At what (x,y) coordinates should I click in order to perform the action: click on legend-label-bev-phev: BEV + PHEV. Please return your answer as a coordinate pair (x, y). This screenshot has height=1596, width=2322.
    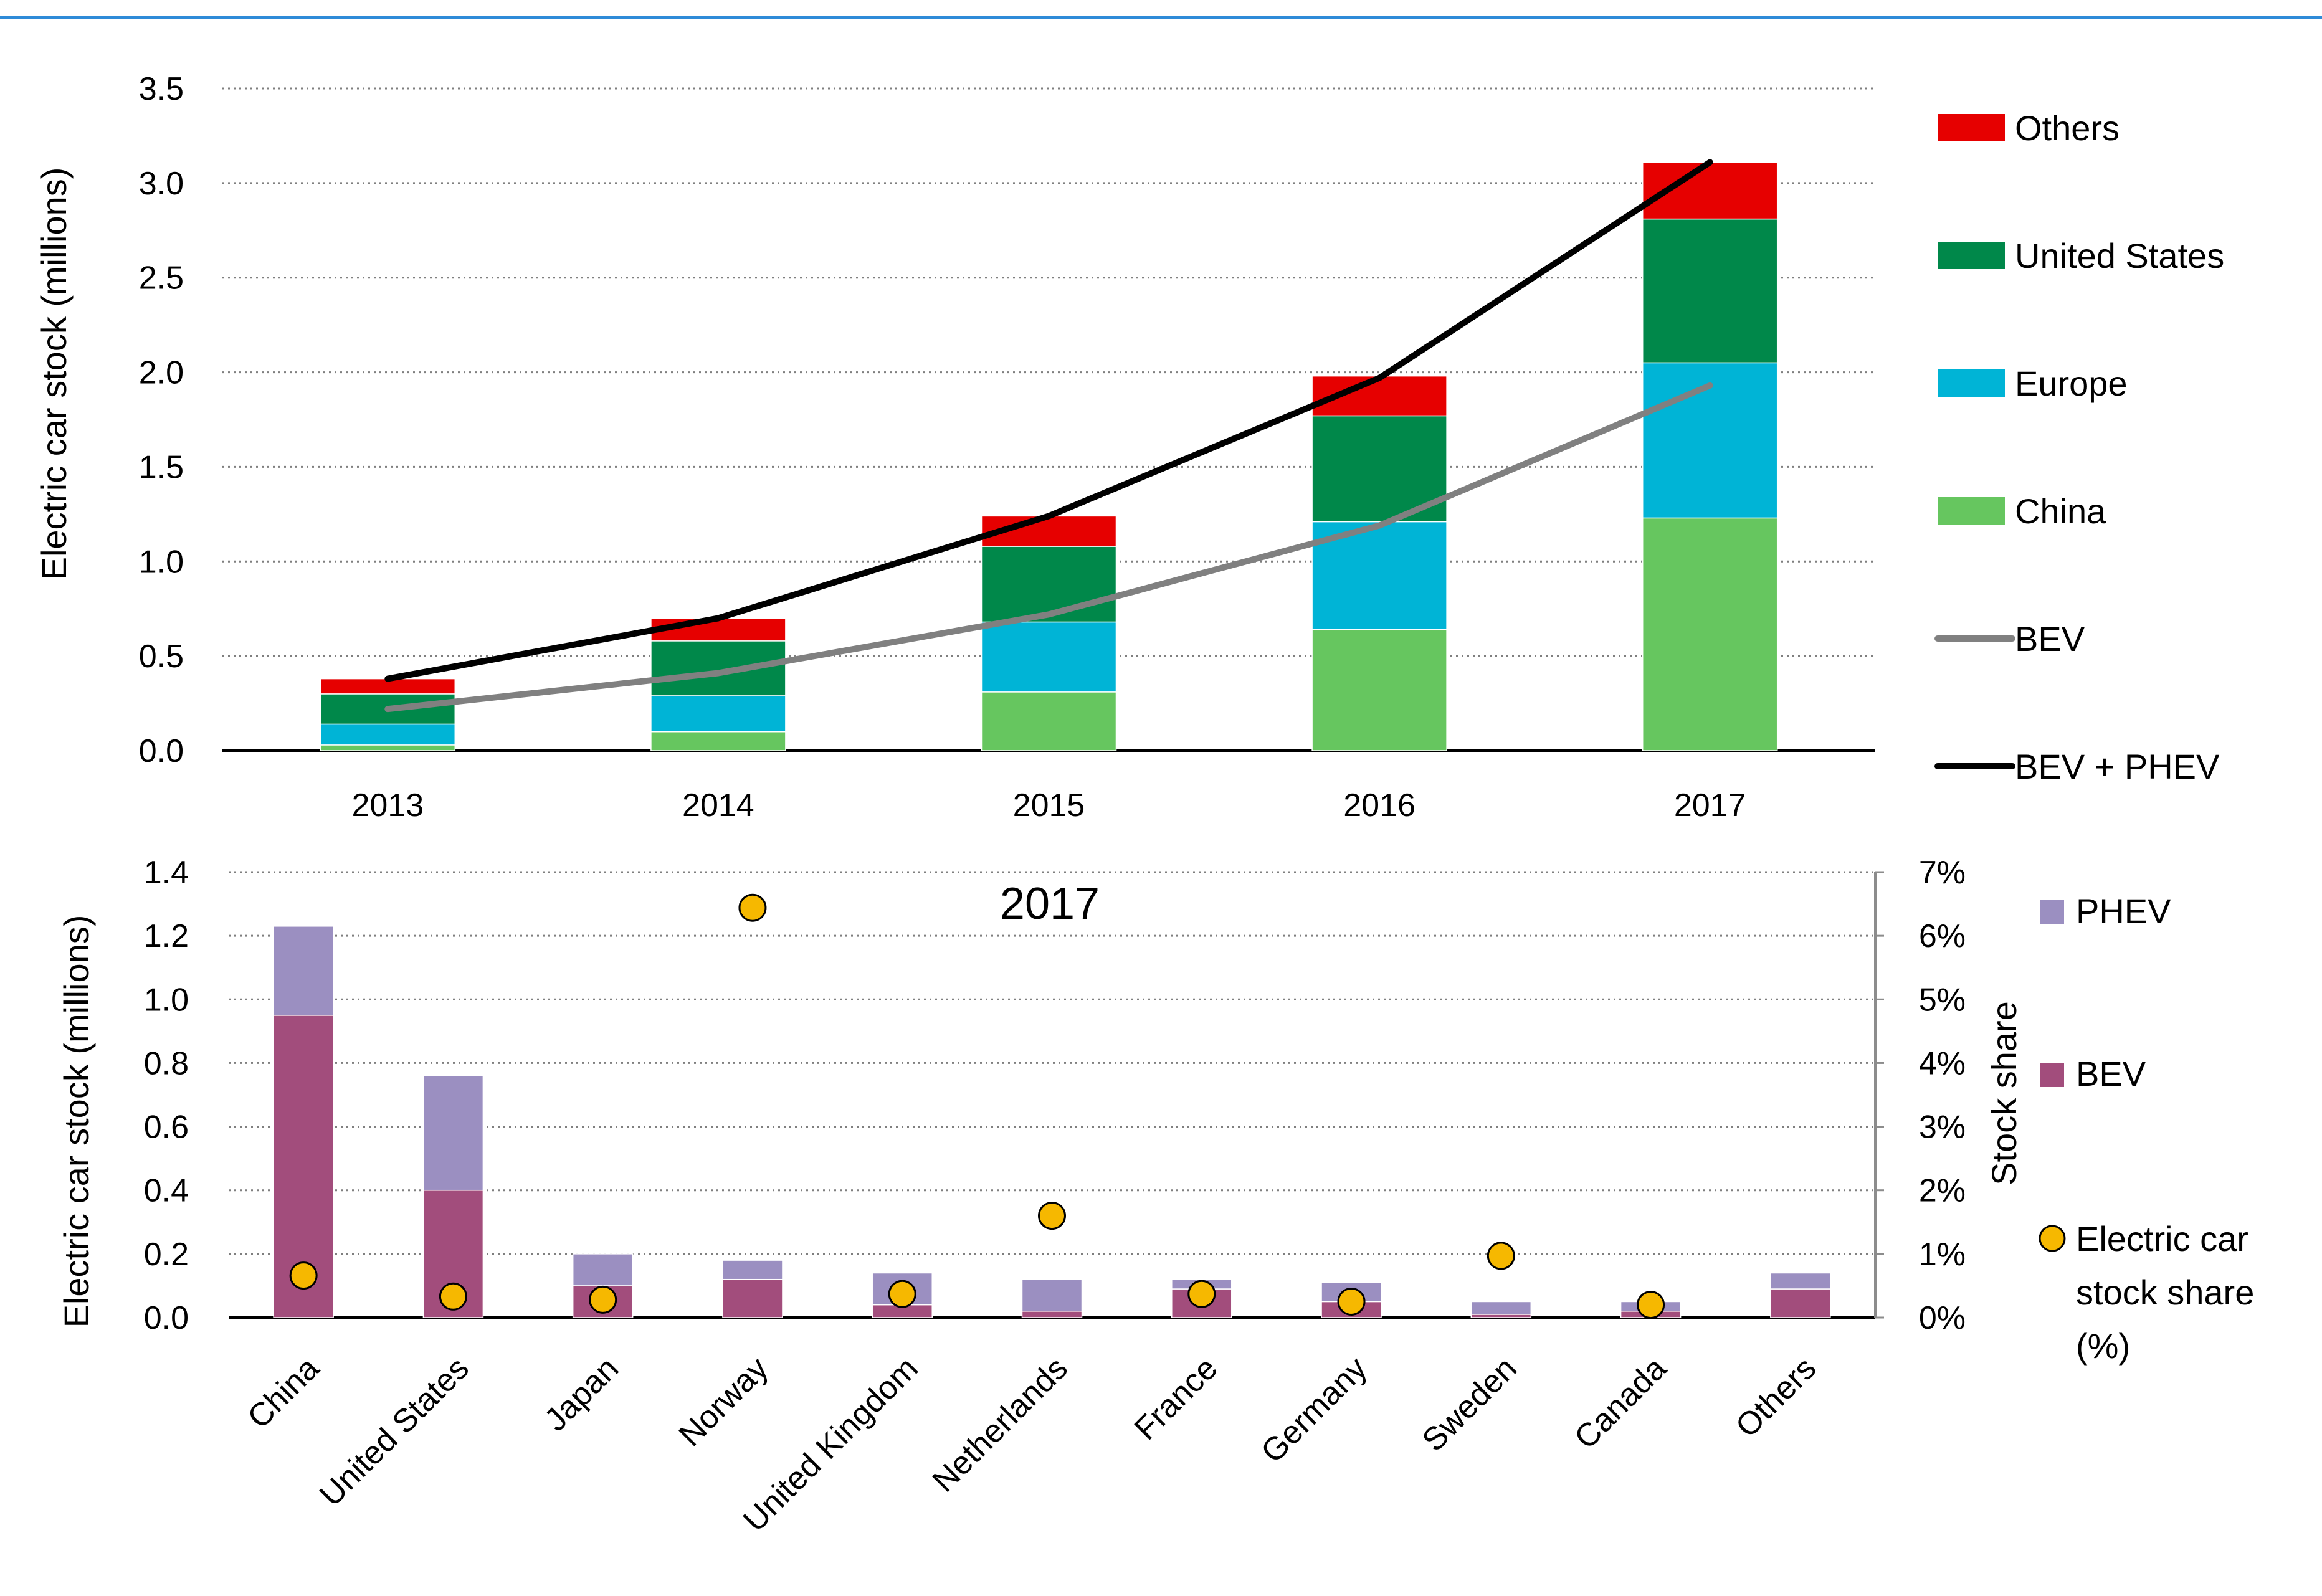
    Looking at the image, I should click on (2117, 767).